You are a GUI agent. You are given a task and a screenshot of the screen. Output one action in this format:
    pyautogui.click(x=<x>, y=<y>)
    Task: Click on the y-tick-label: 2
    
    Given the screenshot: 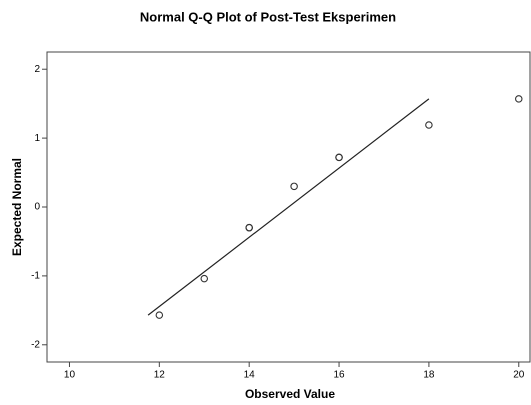 What is the action you would take?
    pyautogui.click(x=37, y=69)
    